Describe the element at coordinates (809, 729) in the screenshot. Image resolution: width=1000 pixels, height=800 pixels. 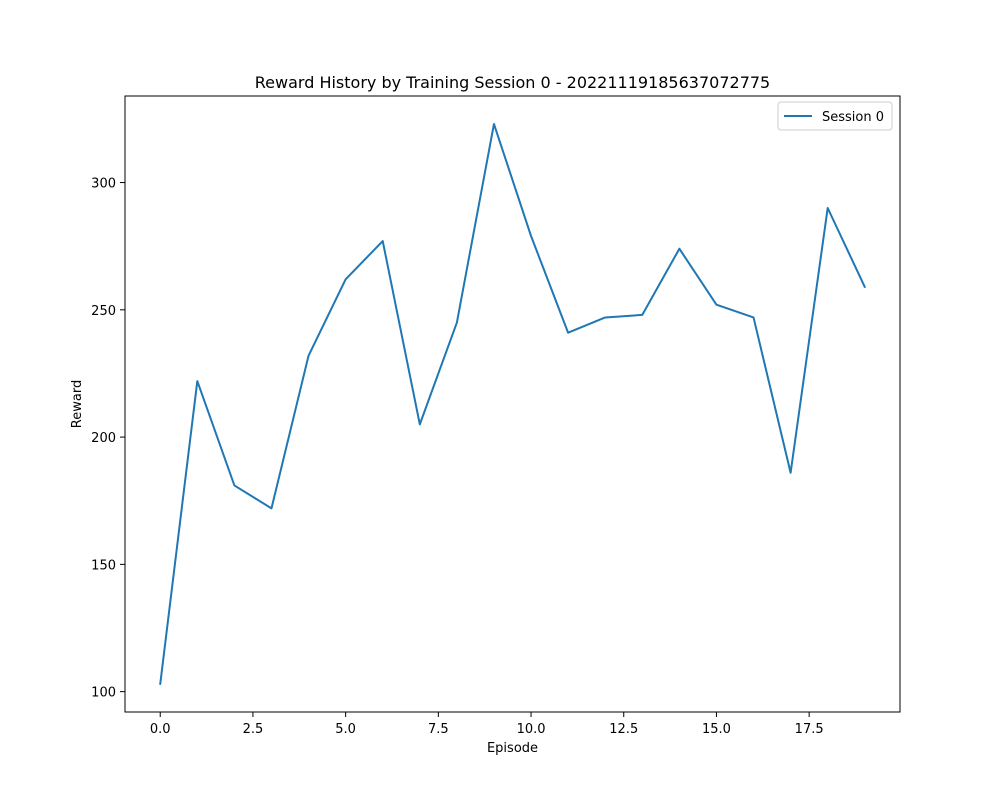
I see `x-tick-label: 17.5` at that location.